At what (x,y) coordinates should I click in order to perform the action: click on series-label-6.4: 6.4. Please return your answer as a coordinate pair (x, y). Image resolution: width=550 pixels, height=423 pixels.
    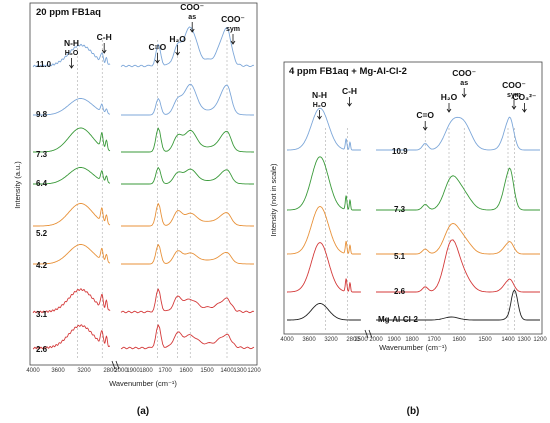
    Looking at the image, I should click on (42, 183).